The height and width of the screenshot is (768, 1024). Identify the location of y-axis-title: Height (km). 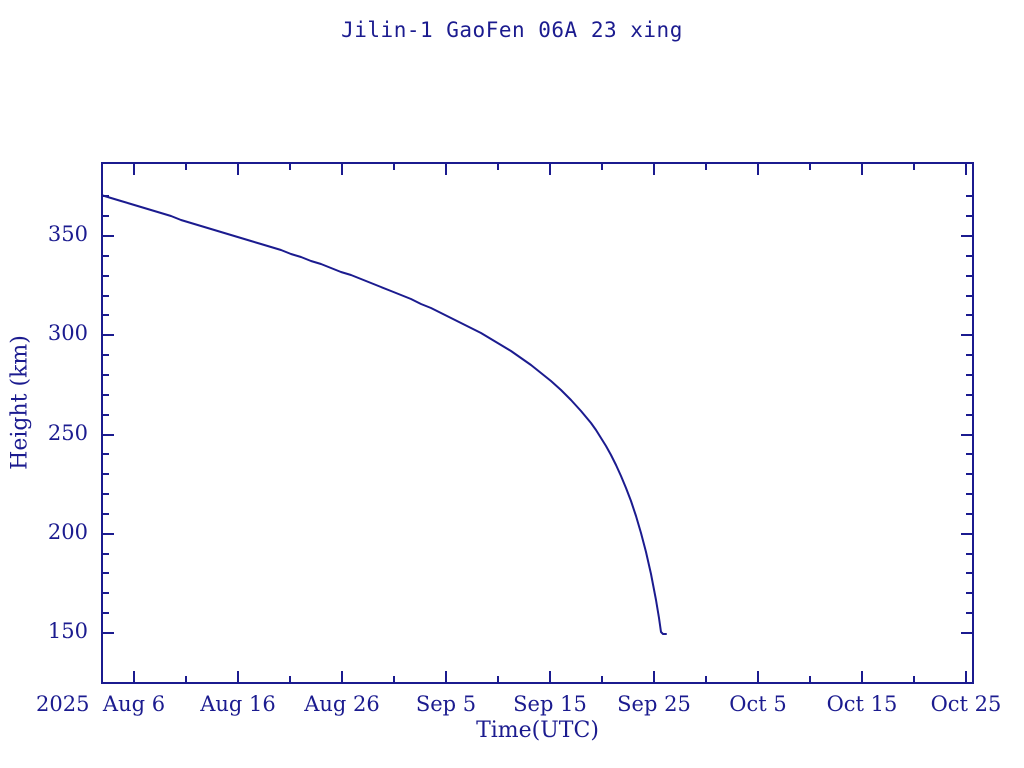
(20, 402).